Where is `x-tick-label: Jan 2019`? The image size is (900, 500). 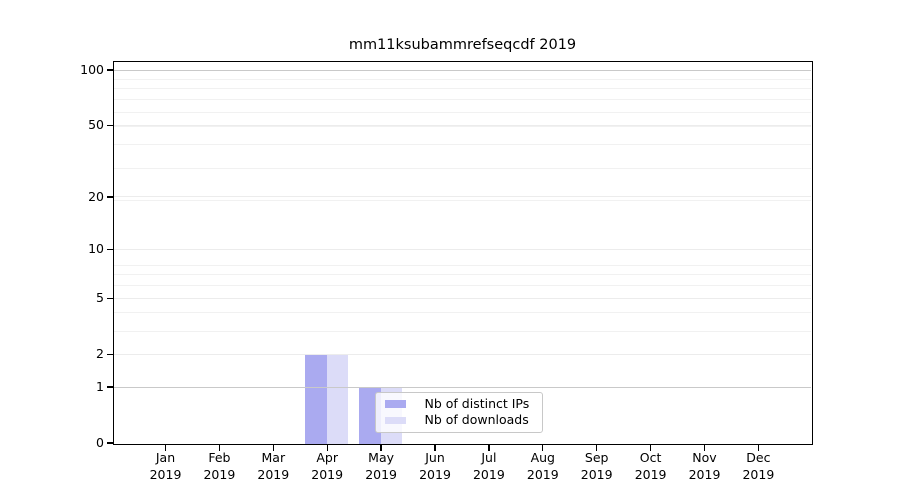
x-tick-label: Jan 2019 is located at coordinates (165, 466).